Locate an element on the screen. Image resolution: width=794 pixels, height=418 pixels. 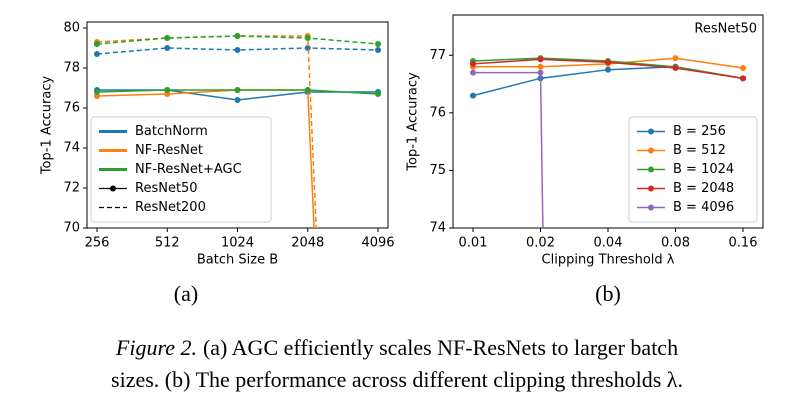
legend-label: B = 2048 is located at coordinates (703, 188).